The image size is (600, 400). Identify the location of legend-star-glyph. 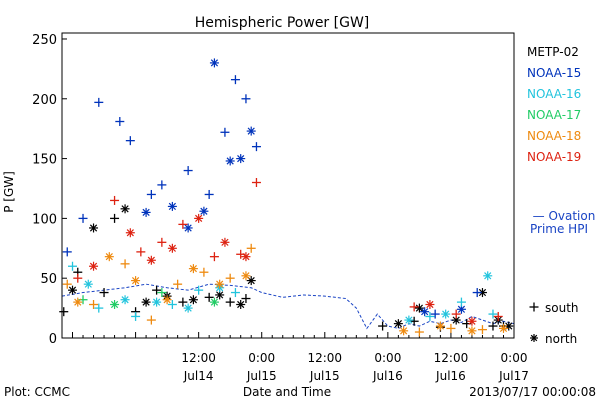
(534, 338).